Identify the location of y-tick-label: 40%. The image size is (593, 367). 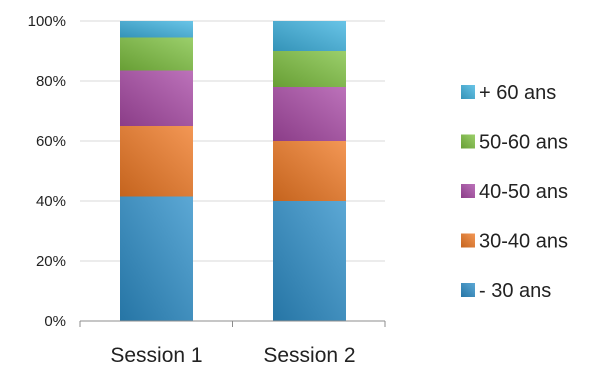
(51, 201).